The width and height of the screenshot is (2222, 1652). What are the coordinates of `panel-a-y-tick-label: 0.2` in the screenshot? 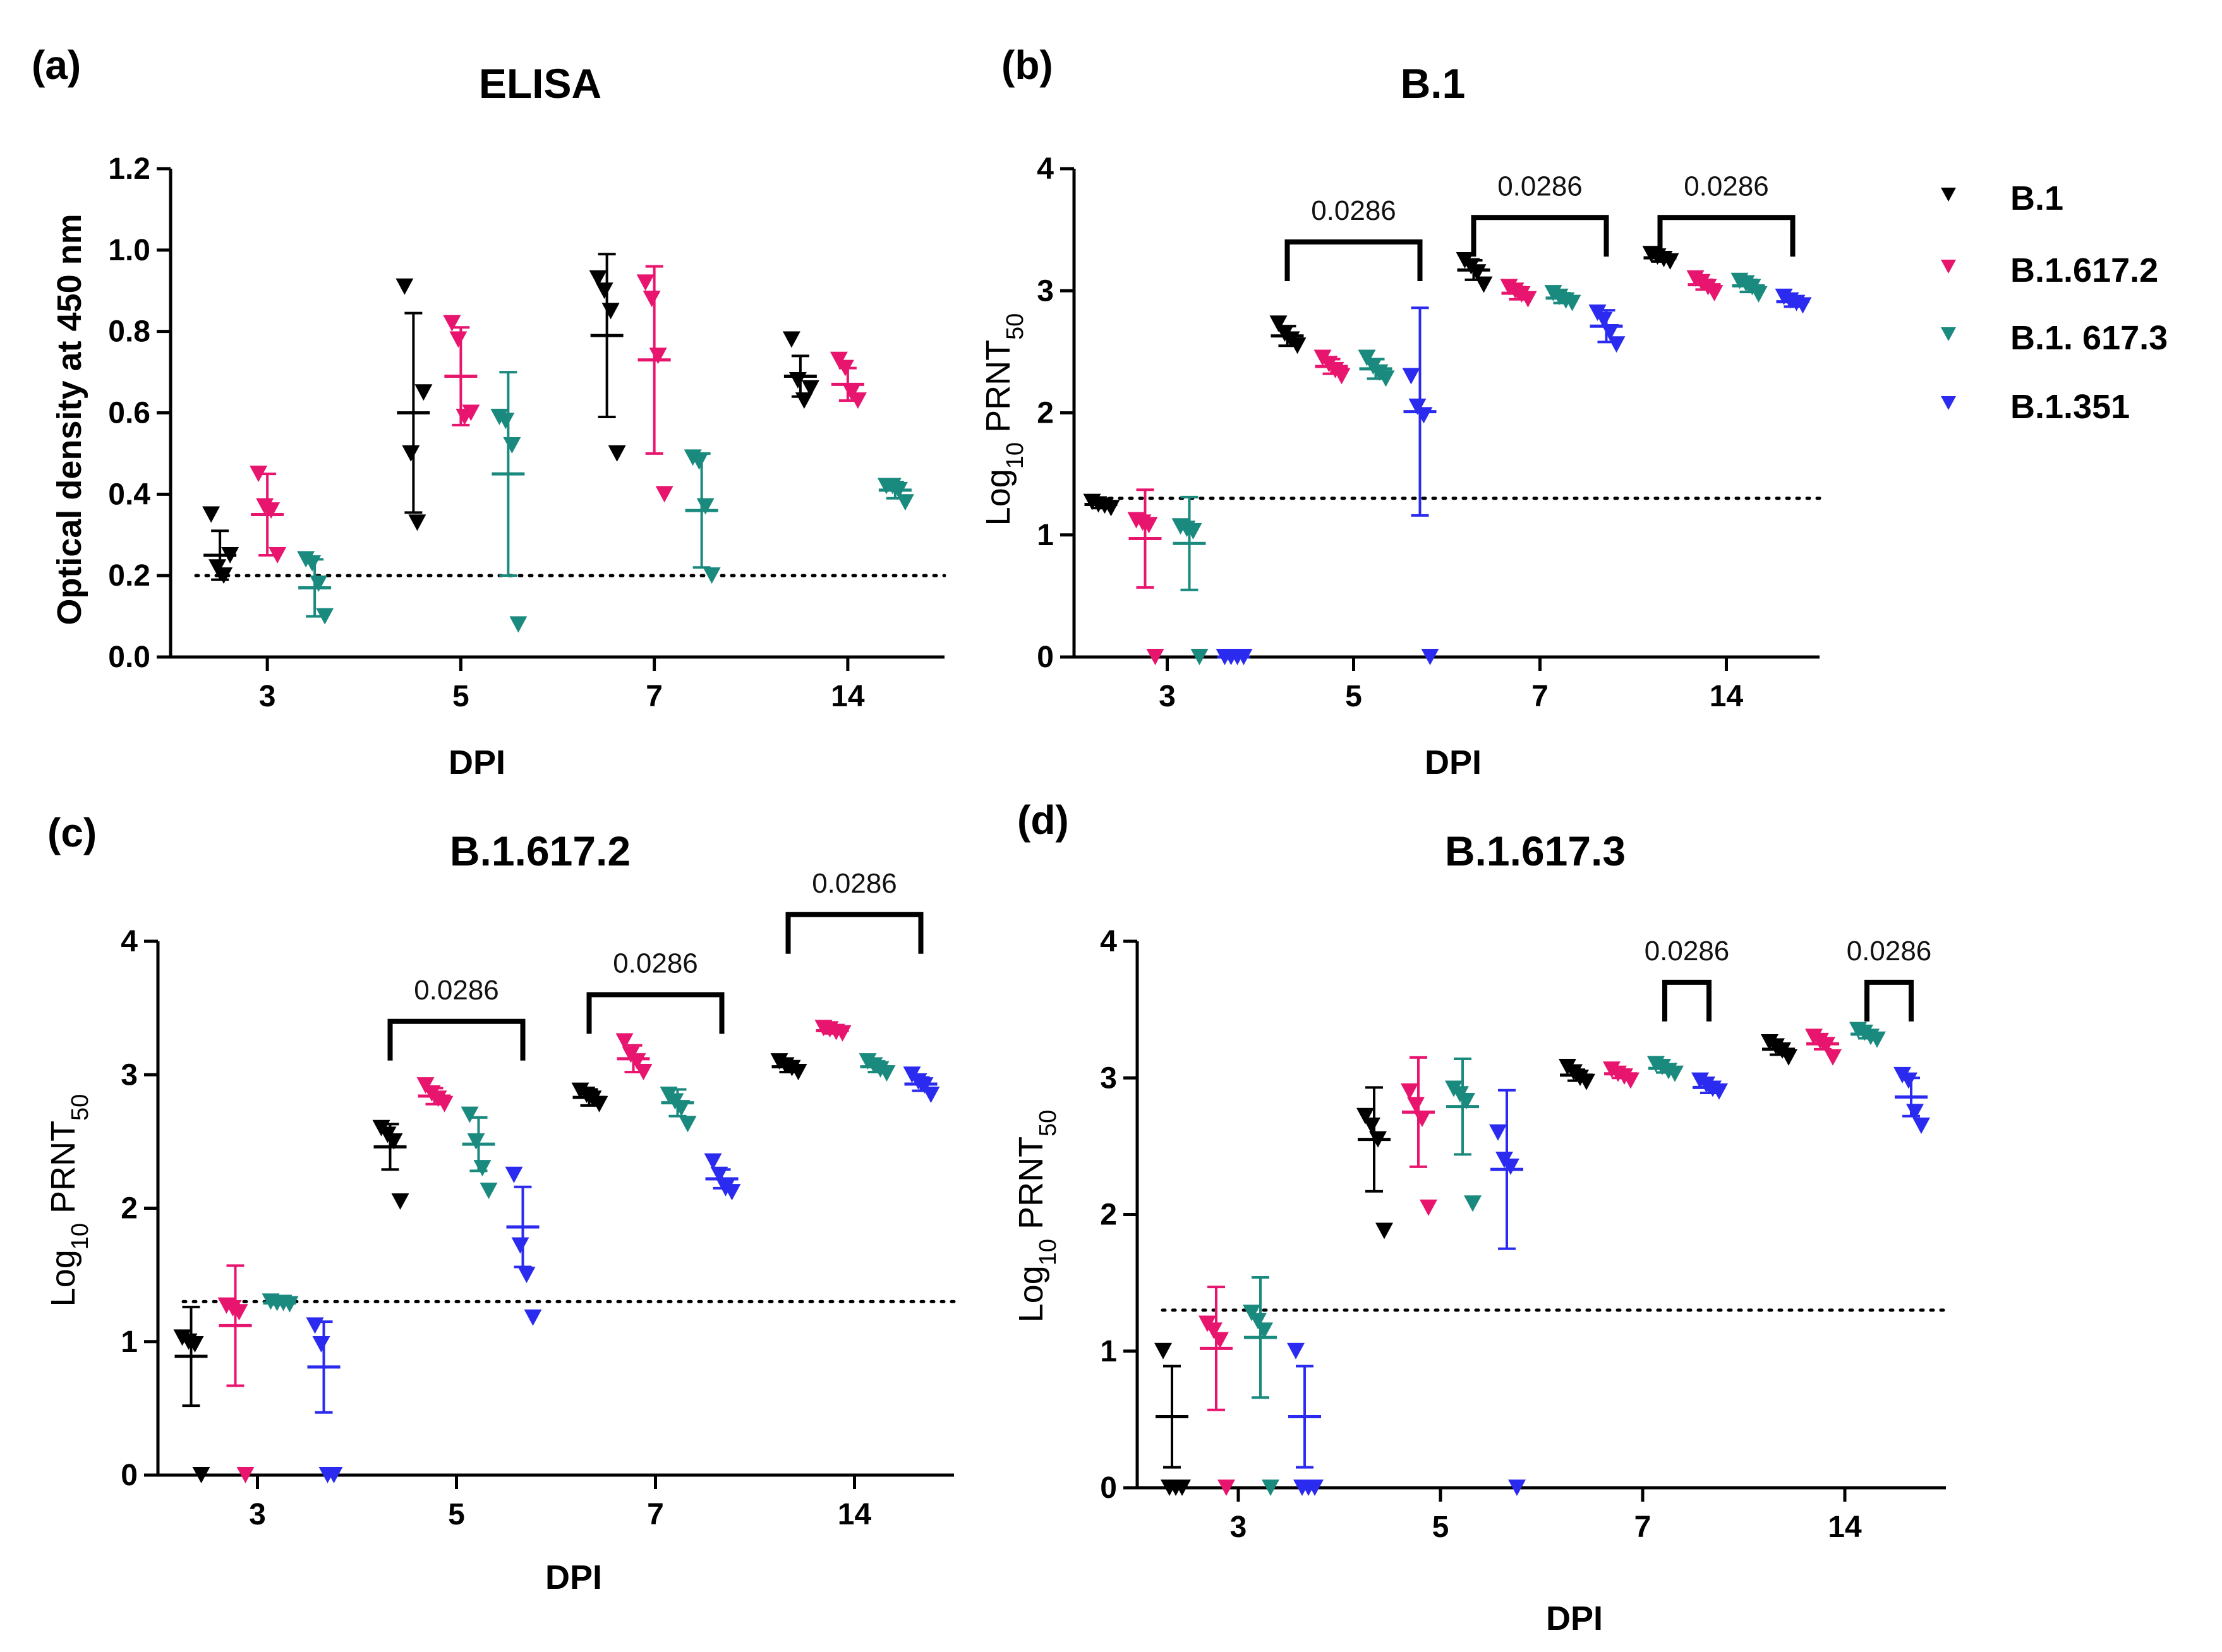 It's located at (129, 576).